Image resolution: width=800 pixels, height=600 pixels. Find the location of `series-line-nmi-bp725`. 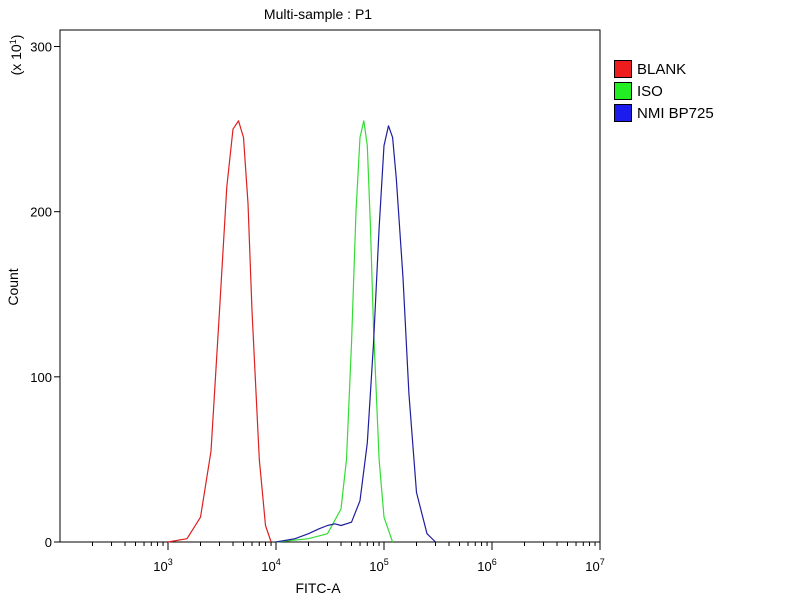

series-line-nmi-bp725 is located at coordinates (355, 334).